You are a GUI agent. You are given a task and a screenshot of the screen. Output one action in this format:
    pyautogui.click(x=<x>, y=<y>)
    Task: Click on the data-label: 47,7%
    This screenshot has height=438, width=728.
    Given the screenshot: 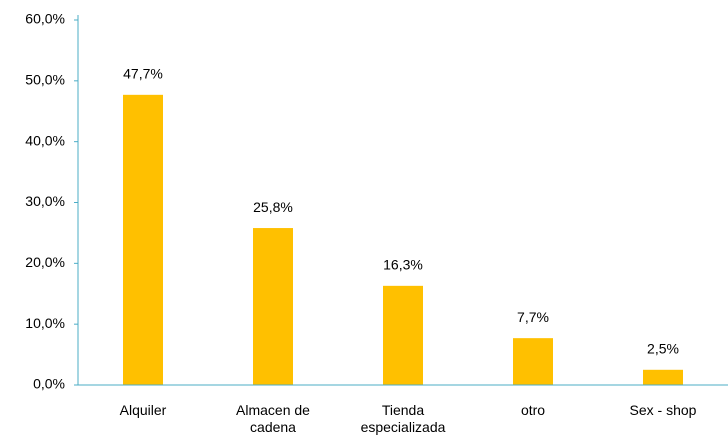 What is the action you would take?
    pyautogui.click(x=143, y=74)
    